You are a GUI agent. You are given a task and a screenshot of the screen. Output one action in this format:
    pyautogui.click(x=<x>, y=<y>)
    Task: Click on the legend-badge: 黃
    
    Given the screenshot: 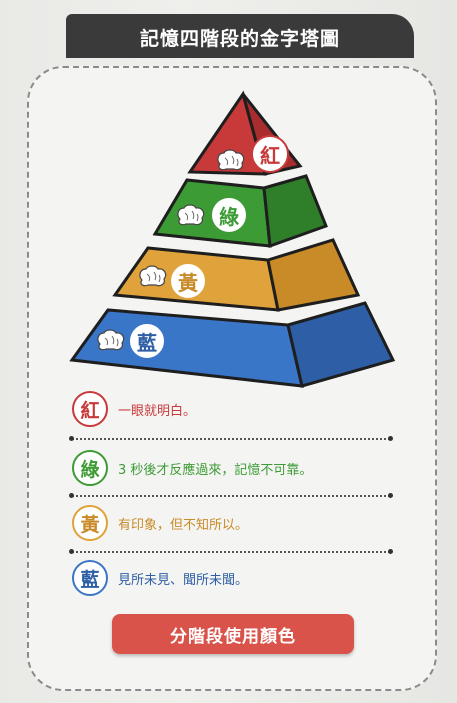 What is the action you would take?
    pyautogui.click(x=90, y=523)
    